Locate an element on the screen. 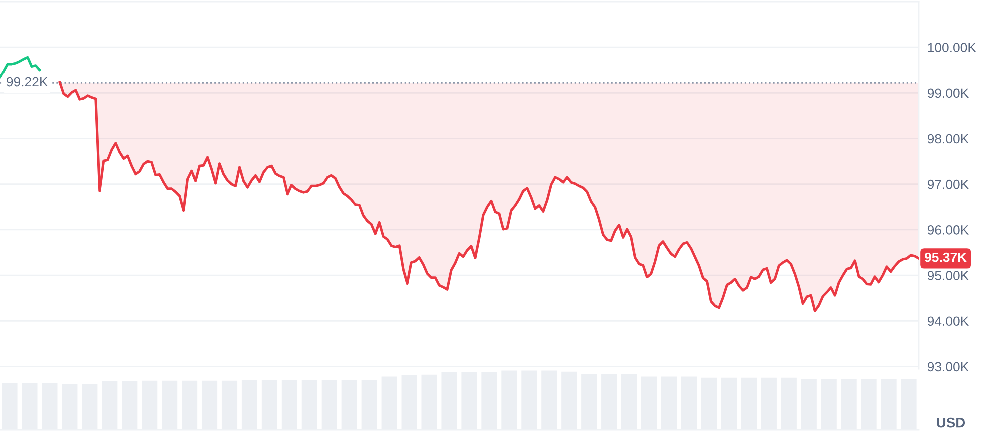 The height and width of the screenshot is (440, 992). y-tick-label: 100.00K is located at coordinates (952, 47).